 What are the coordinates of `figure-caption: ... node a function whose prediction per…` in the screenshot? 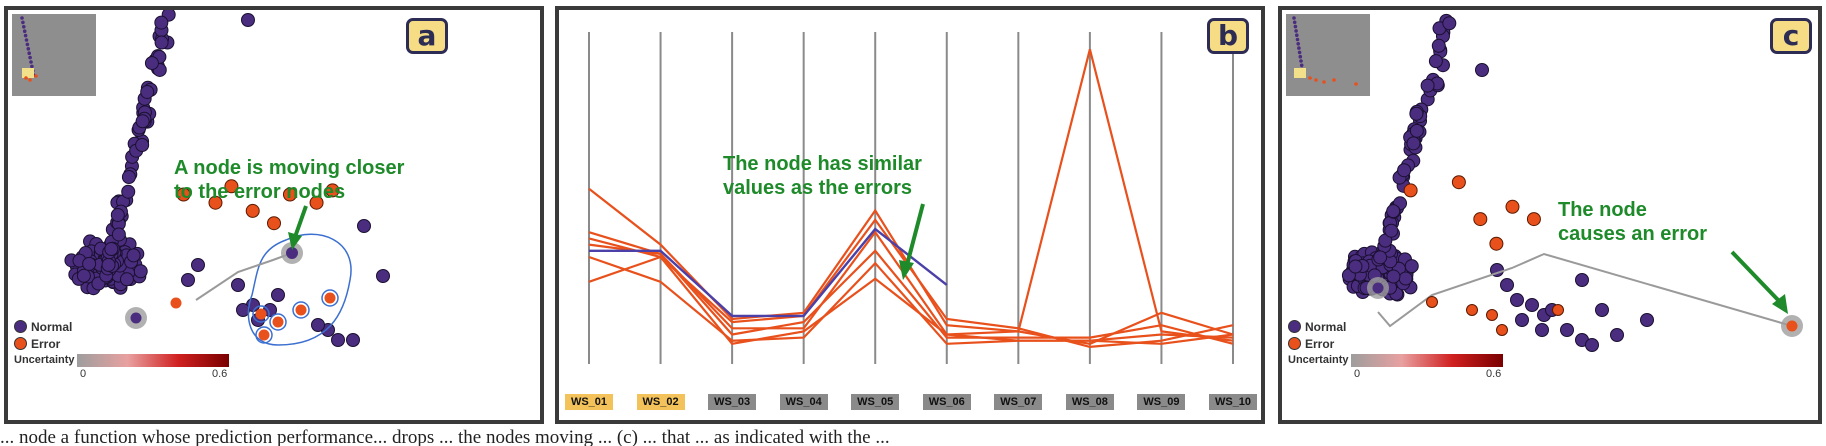 It's located at (445, 436).